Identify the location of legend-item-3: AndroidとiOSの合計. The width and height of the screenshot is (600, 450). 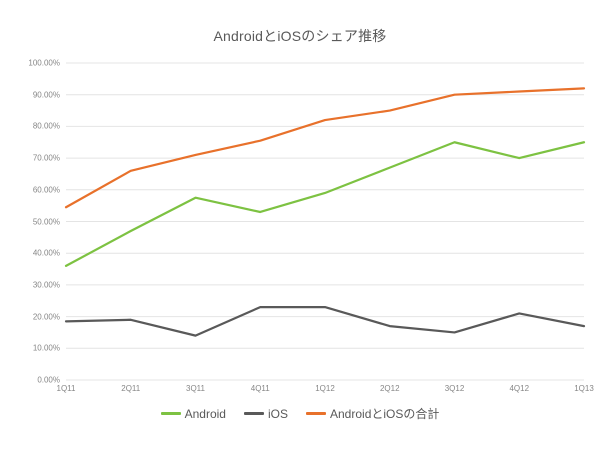
(372, 413).